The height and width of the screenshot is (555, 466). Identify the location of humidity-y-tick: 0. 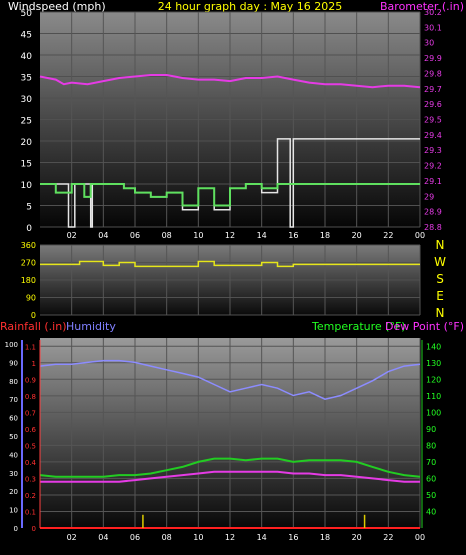
(16, 529).